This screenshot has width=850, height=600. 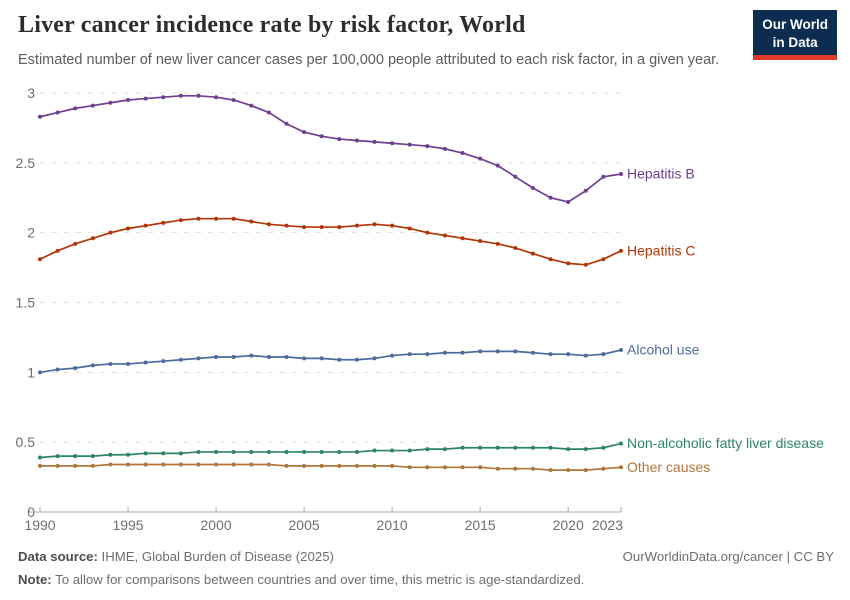 What do you see at coordinates (145, 453) in the screenshot?
I see `series-point-non-alcoholic-fatty-liver-disease-1996` at bounding box center [145, 453].